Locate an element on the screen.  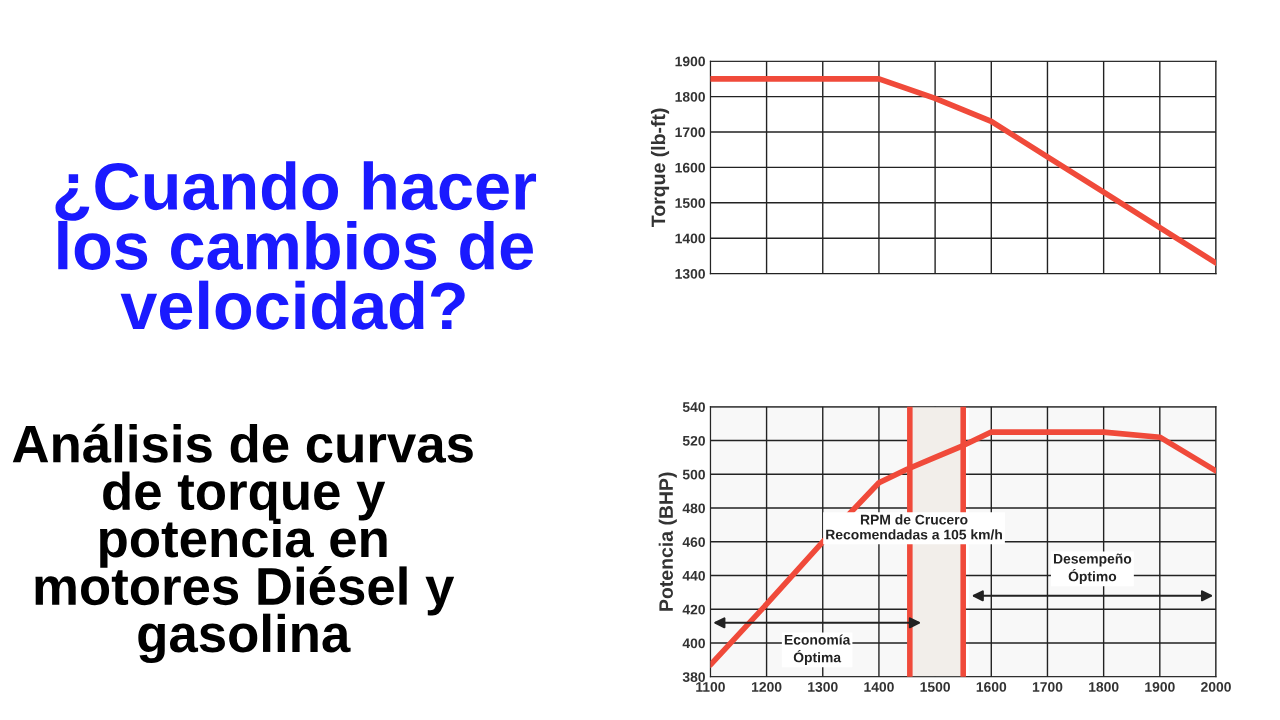
band-label: RPM de Crucero Recomendadas a 105 km/h is located at coordinates (914, 527).